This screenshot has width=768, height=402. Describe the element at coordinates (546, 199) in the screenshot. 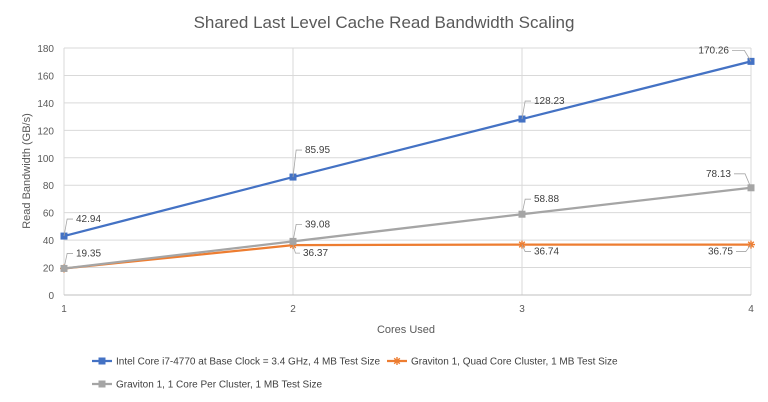

I see `data-label: 58.88` at that location.